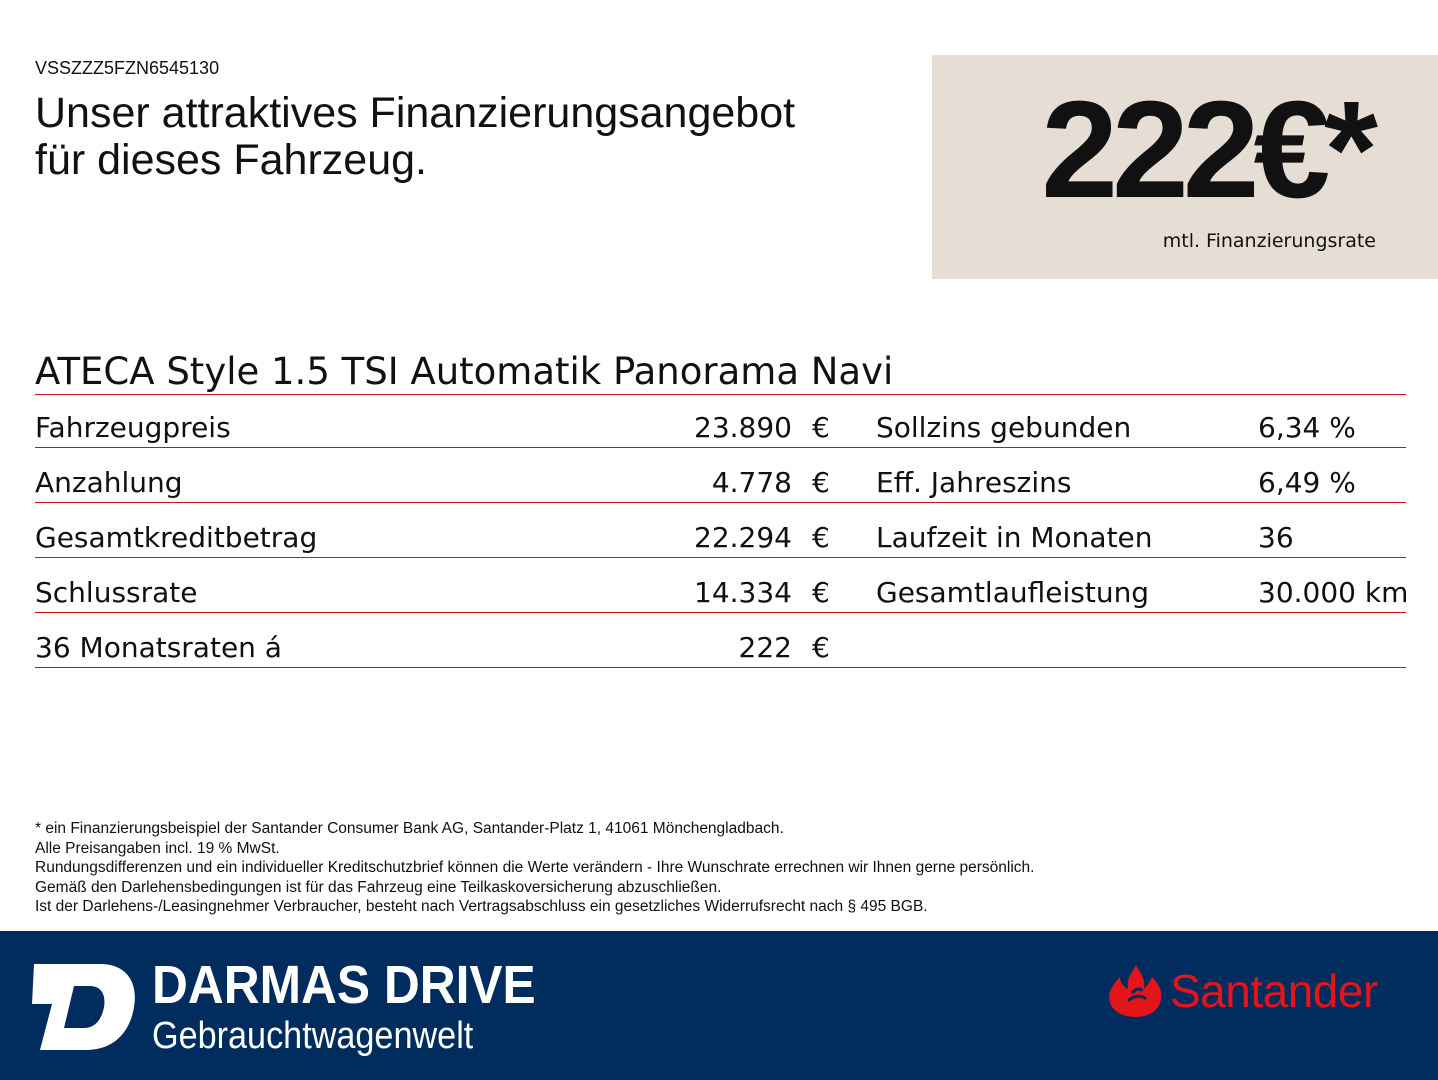 The image size is (1438, 1080). I want to click on row-label: Schlussrate, so click(116, 592).